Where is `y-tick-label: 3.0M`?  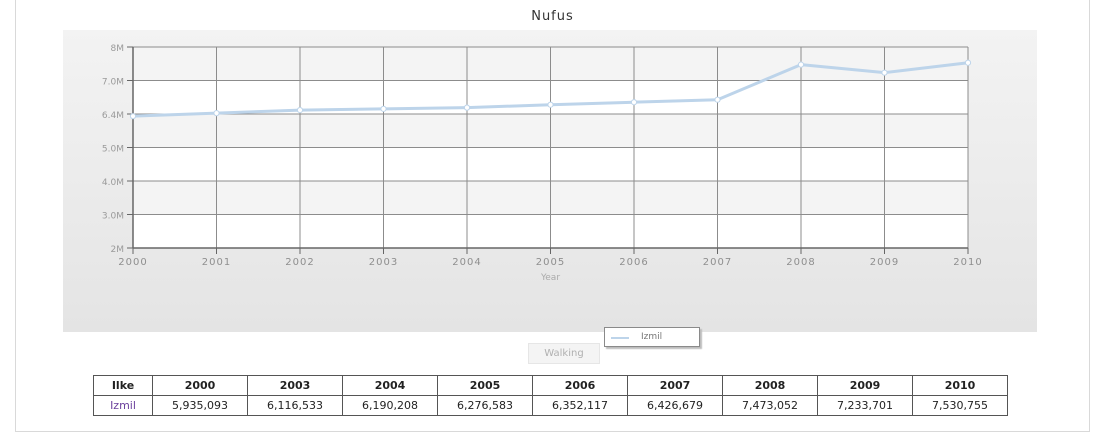 y-tick-label: 3.0M is located at coordinates (113, 217).